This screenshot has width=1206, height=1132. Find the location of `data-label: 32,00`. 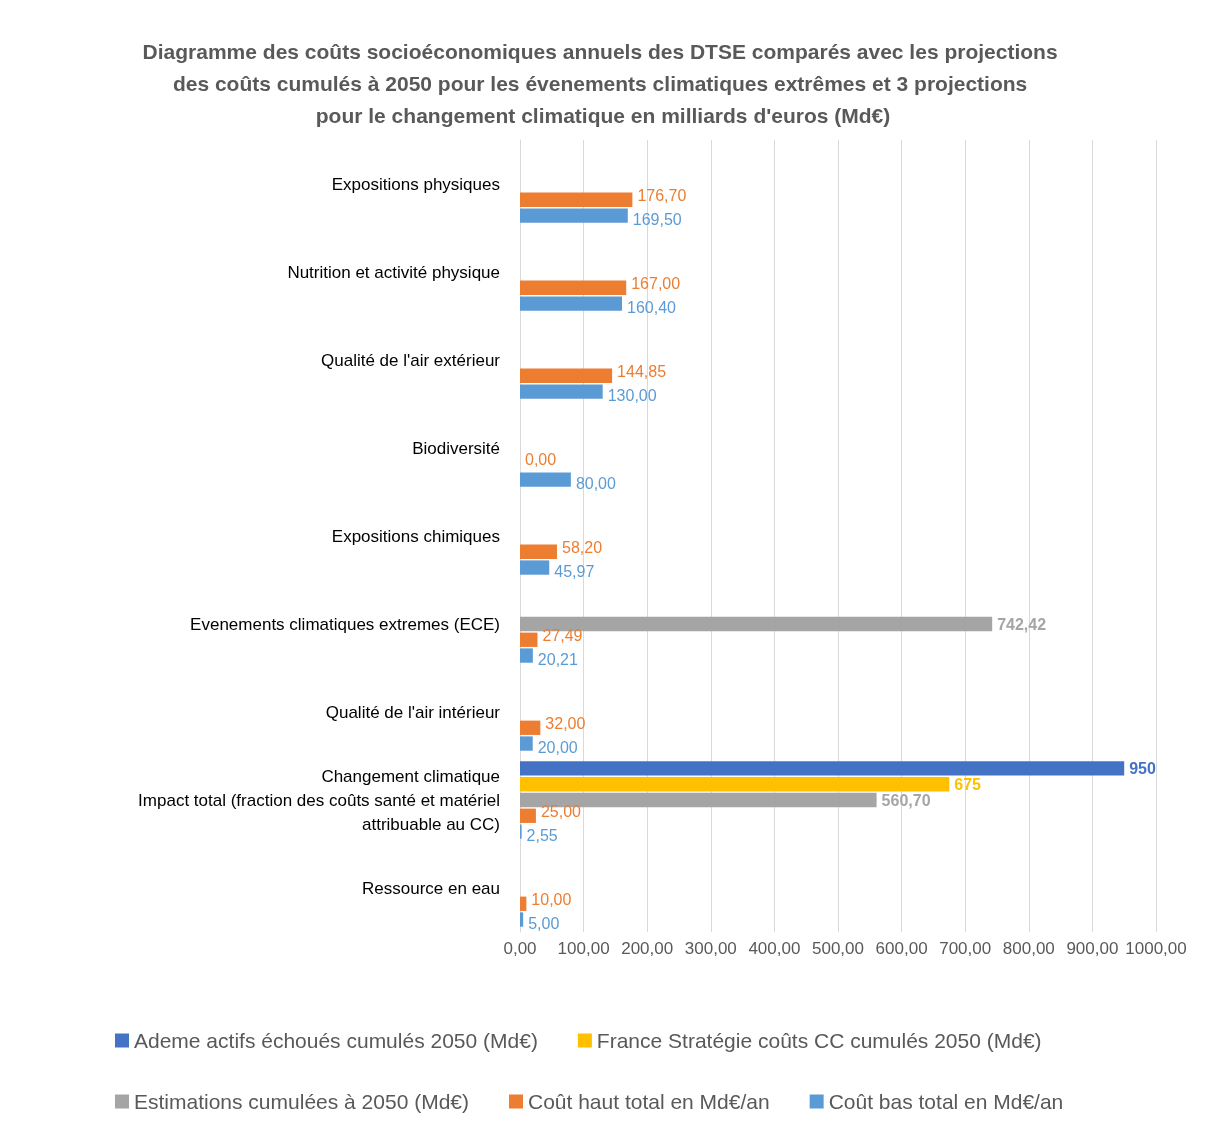

data-label: 32,00 is located at coordinates (565, 724).